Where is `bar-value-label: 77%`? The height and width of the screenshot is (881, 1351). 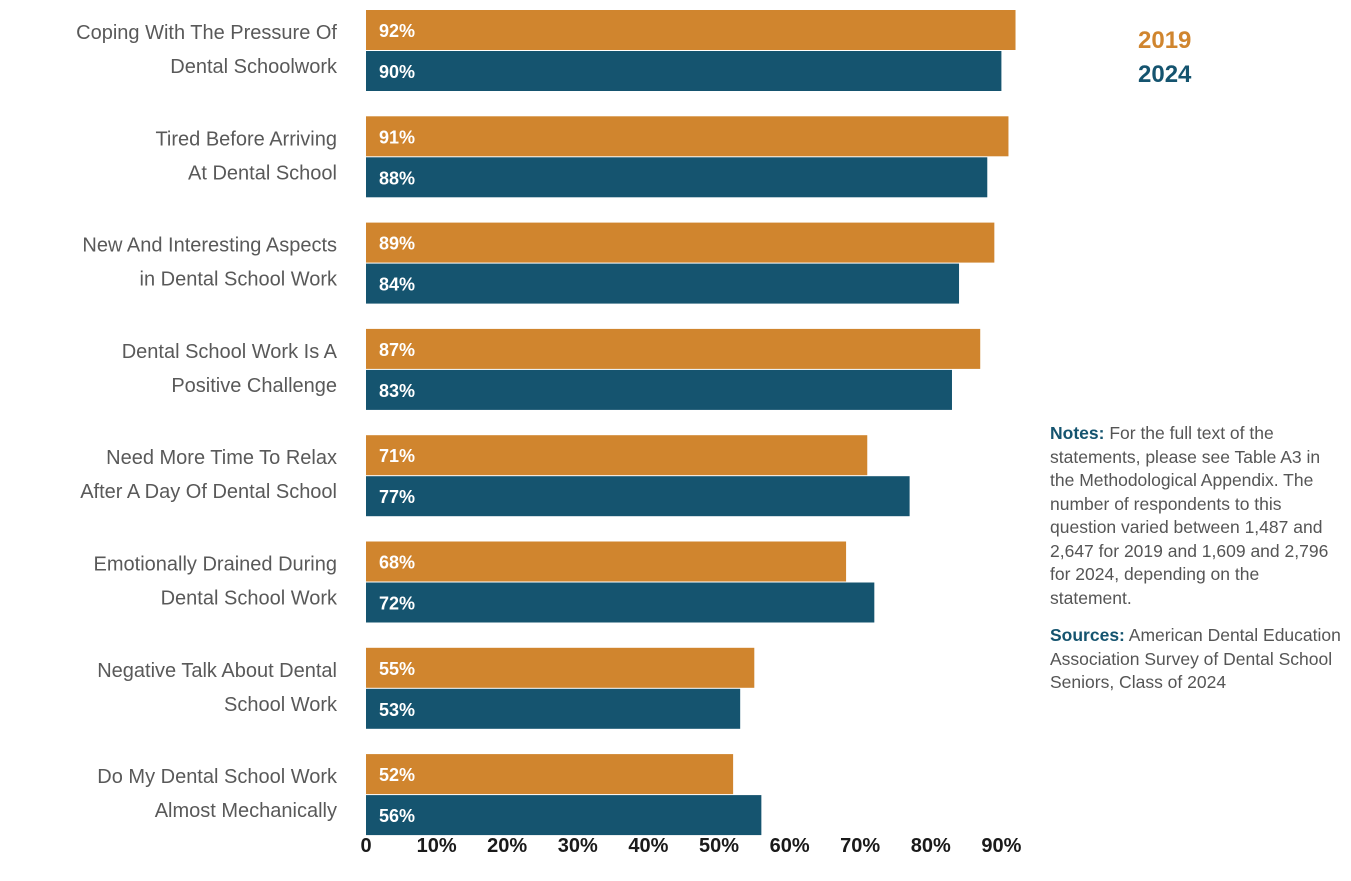 bar-value-label: 77% is located at coordinates (397, 497).